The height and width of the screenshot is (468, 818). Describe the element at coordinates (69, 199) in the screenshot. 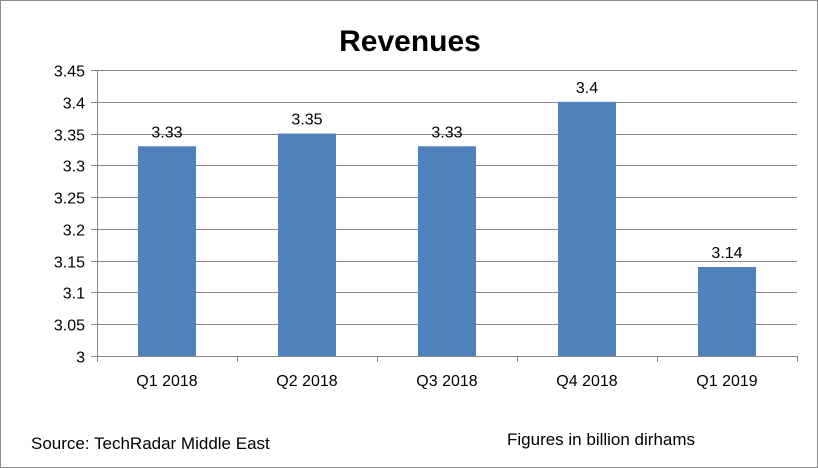

I see `y-tick-label: 3.25` at that location.